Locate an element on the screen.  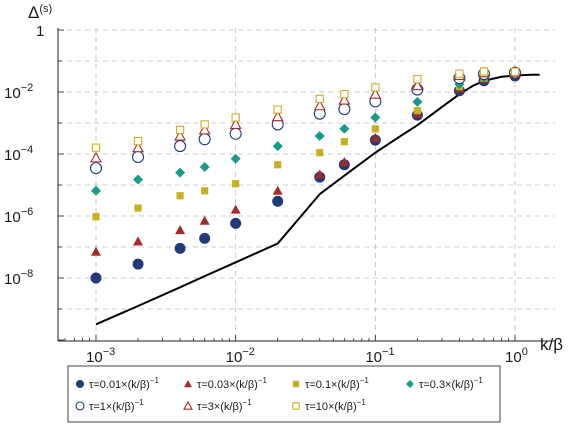
legend-box is located at coordinates (284, 394).